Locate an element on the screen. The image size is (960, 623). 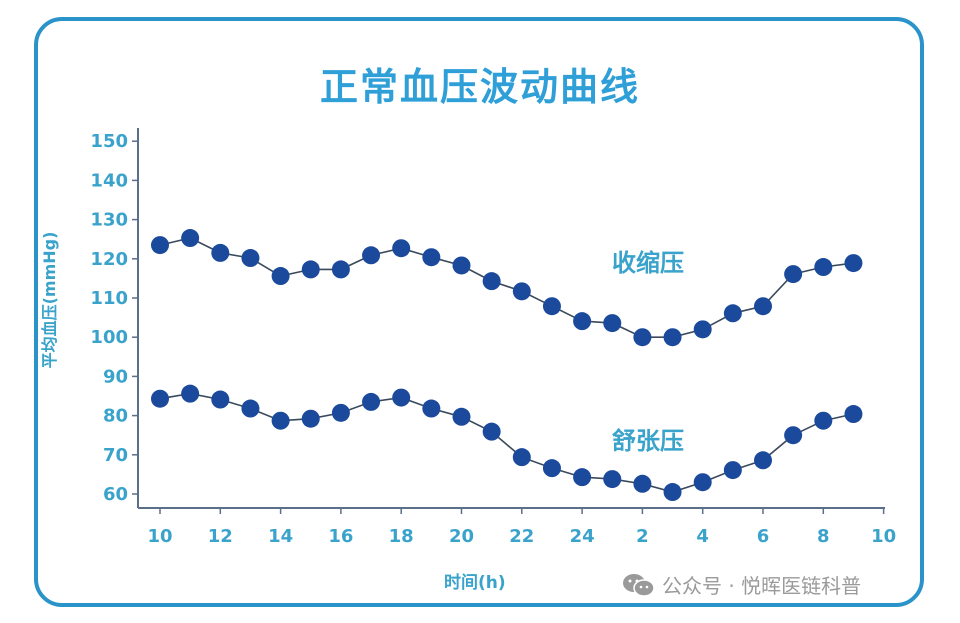
systolic-label: 收缩压 is located at coordinates (648, 263).